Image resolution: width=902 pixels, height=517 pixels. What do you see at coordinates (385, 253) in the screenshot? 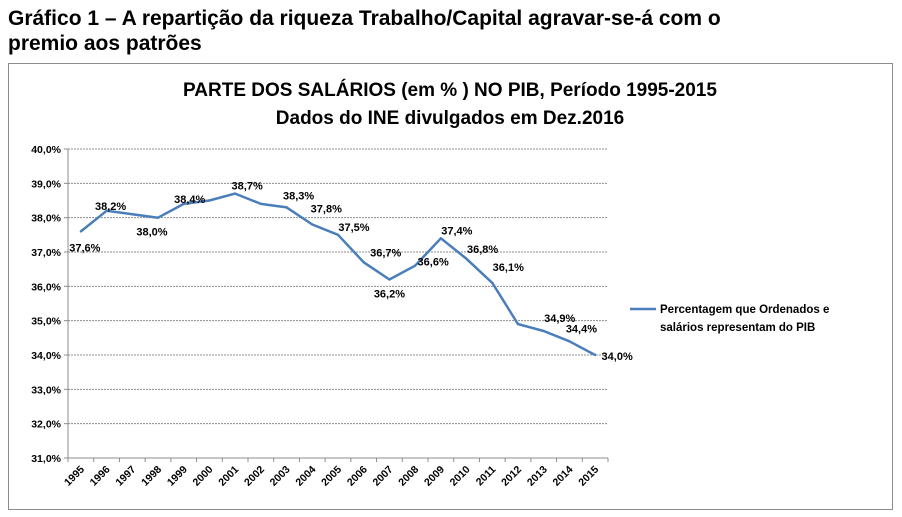
I see `data-label: 36,7%` at bounding box center [385, 253].